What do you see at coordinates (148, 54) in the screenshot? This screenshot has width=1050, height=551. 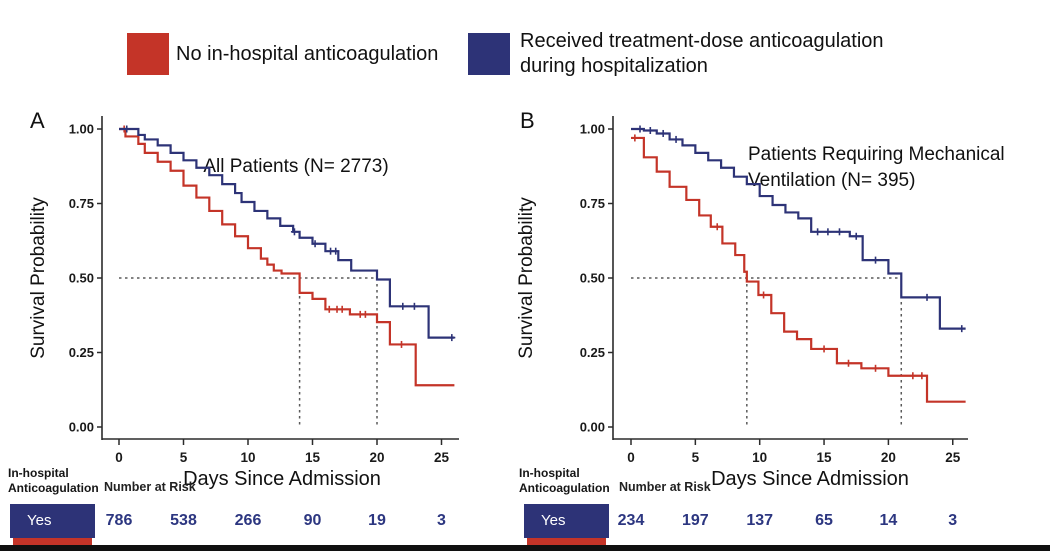 I see `legend-swatch-no-anticoagulation` at bounding box center [148, 54].